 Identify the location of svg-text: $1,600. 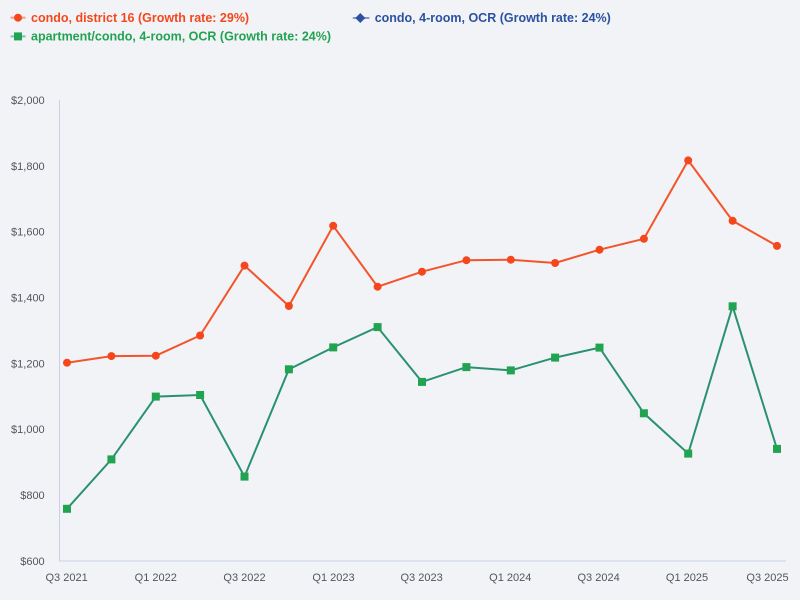
(28, 233).